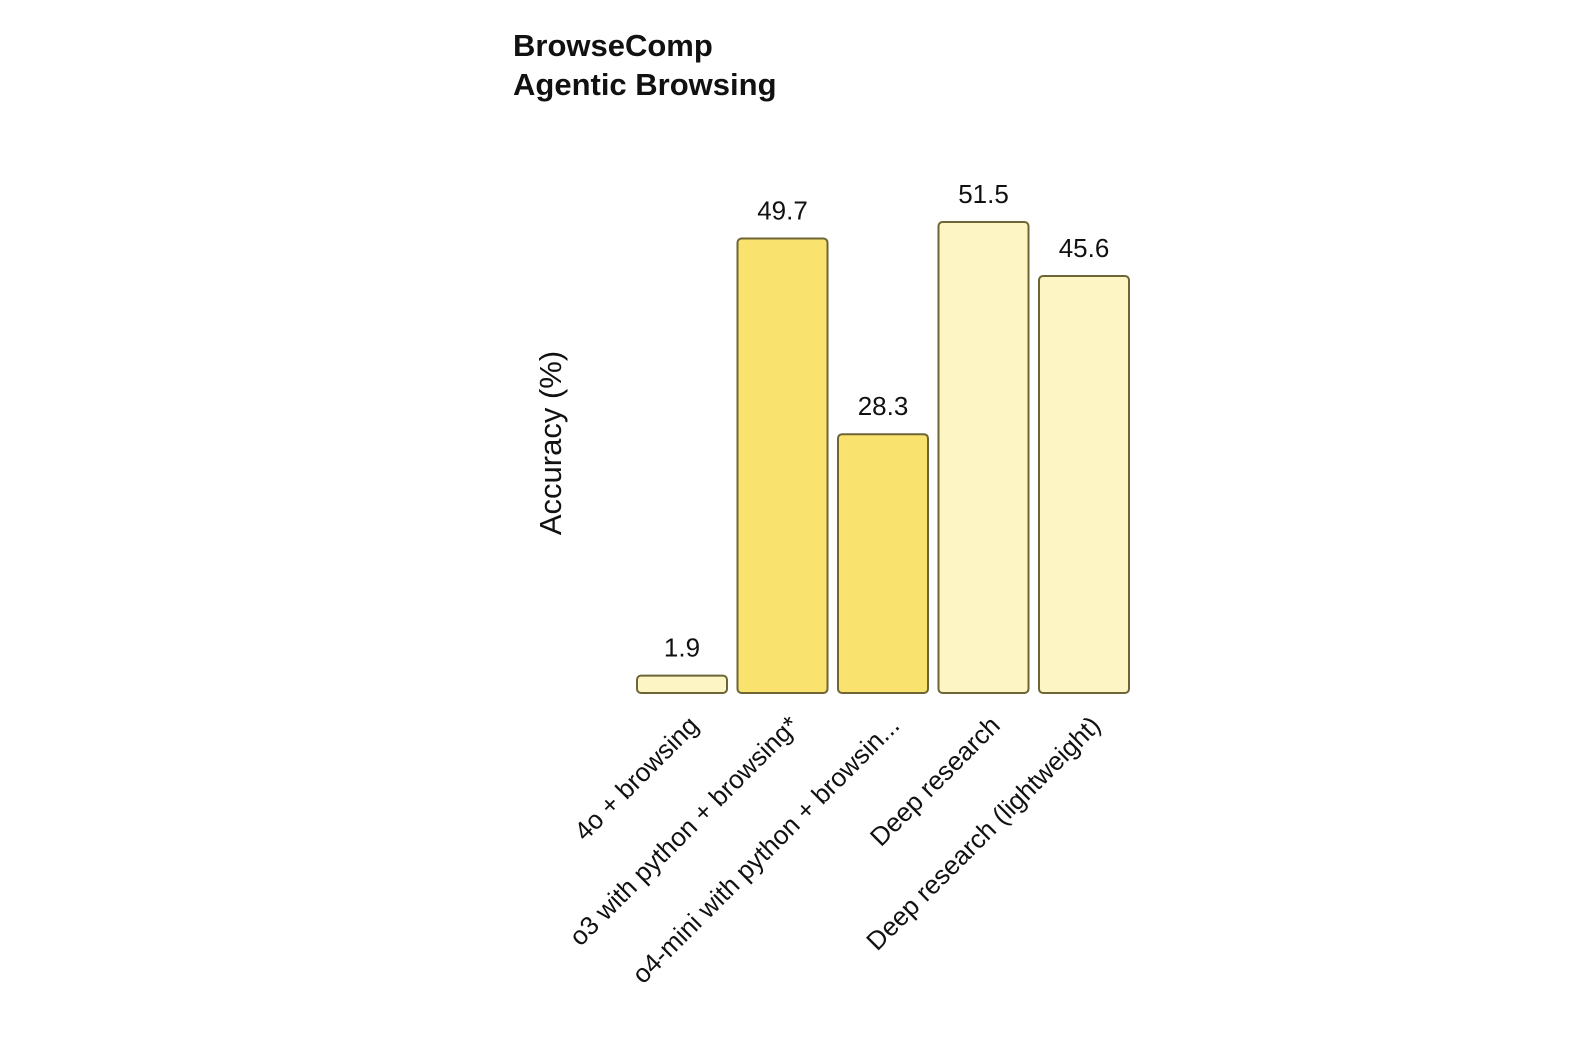 This screenshot has height=1037, width=1592. What do you see at coordinates (613, 45) in the screenshot?
I see `chart-title: BrowseComp` at bounding box center [613, 45].